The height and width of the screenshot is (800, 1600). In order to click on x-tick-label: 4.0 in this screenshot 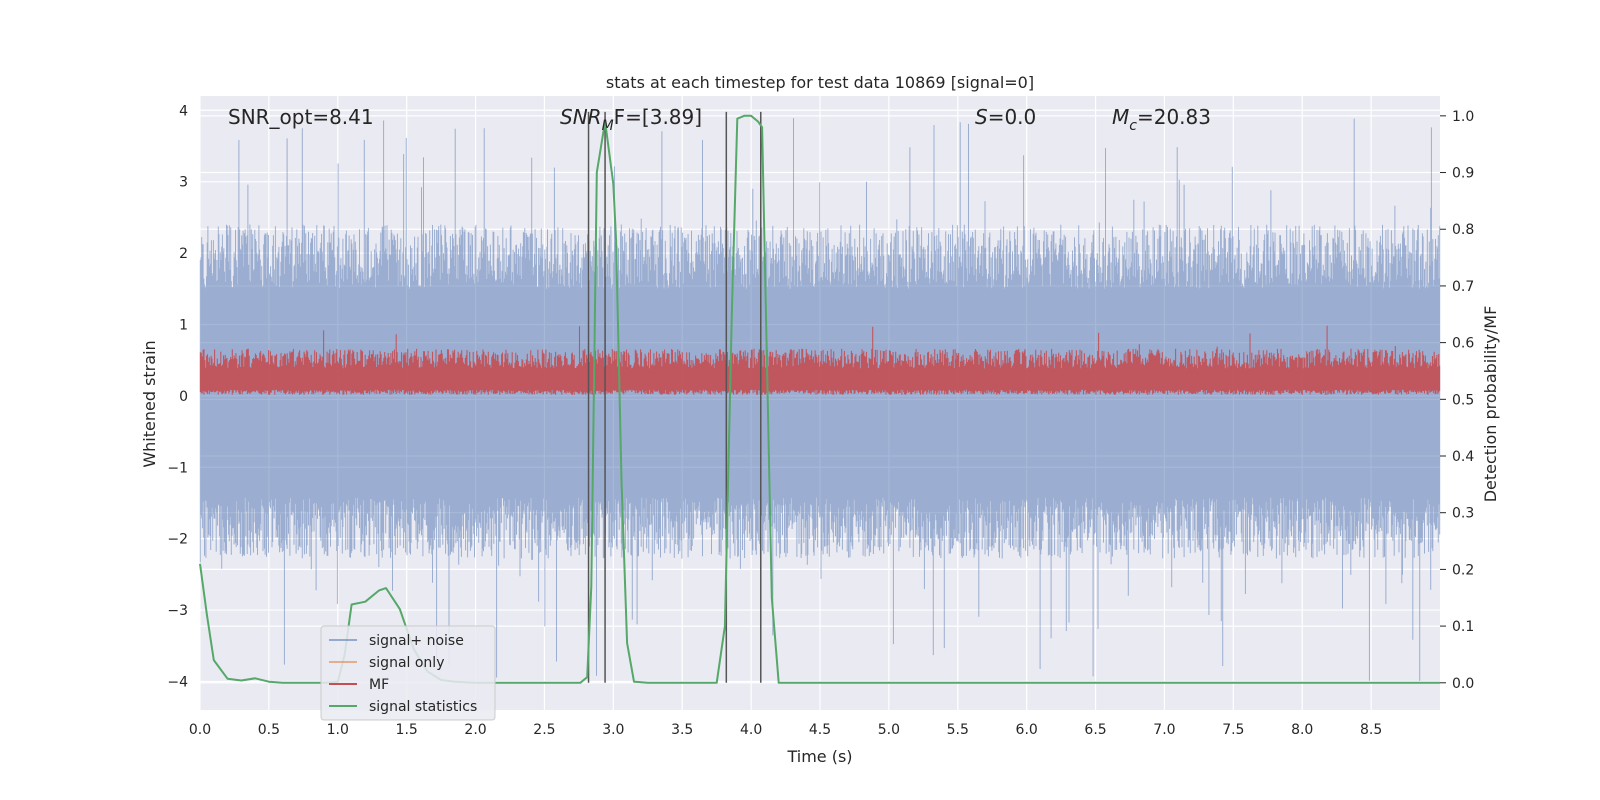, I will do `click(751, 730)`.